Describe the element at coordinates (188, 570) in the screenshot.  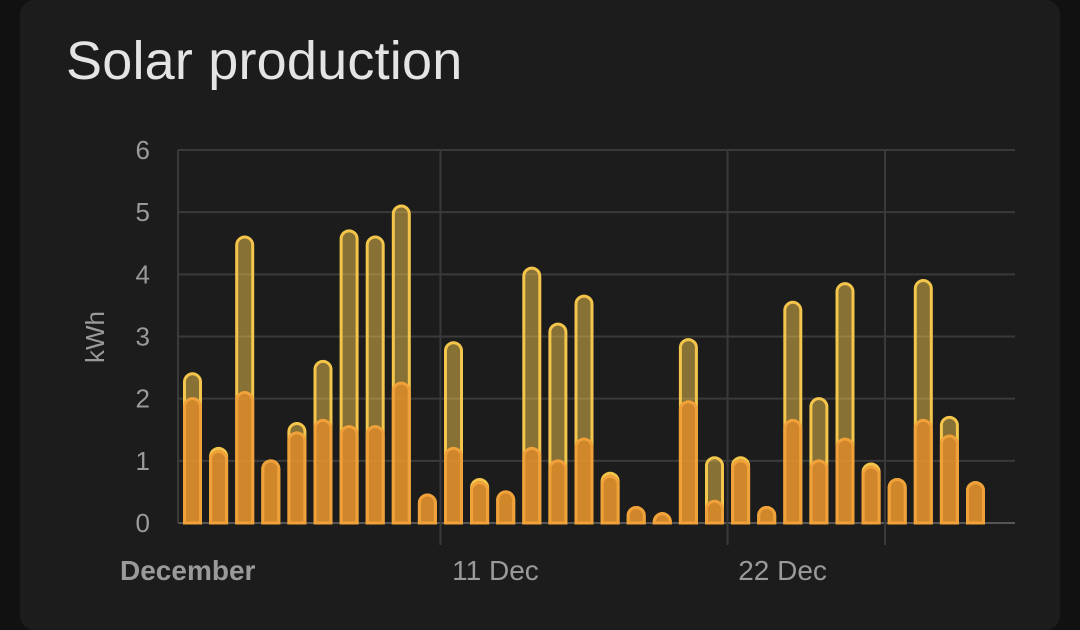
I see `x-tick-label: December` at that location.